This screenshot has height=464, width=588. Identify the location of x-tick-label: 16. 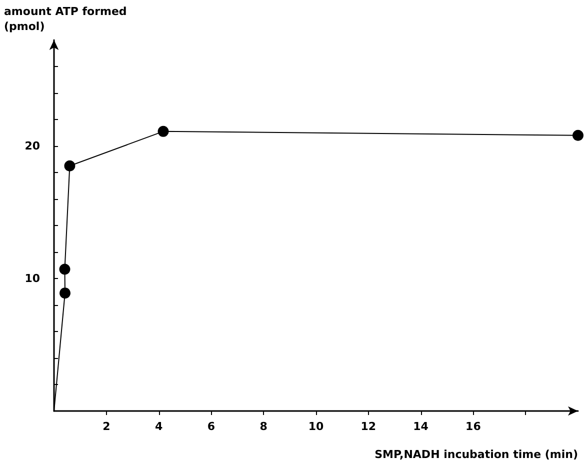
(474, 426).